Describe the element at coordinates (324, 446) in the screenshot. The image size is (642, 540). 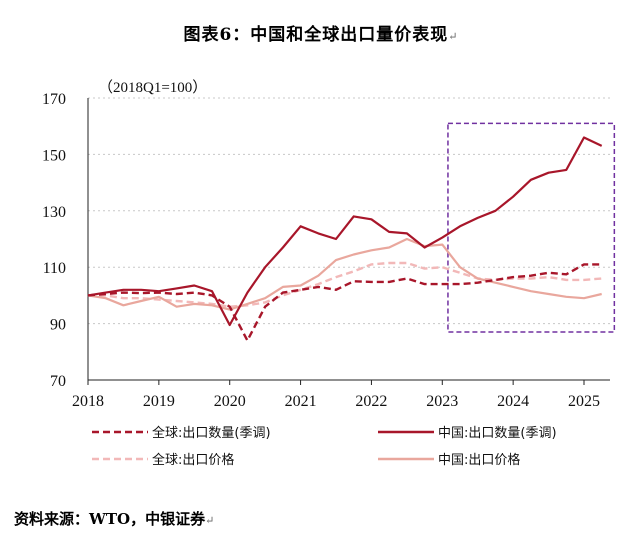
I see `legend: 全球:出口数量(季调) 中国:出口数量(季调) 全球:出口价格 中国:出口价格` at that location.